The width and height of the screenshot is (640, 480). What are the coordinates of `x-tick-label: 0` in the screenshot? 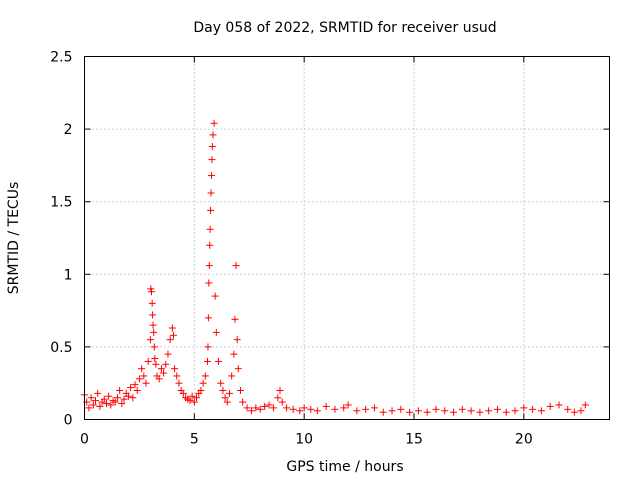 It's located at (84, 440).